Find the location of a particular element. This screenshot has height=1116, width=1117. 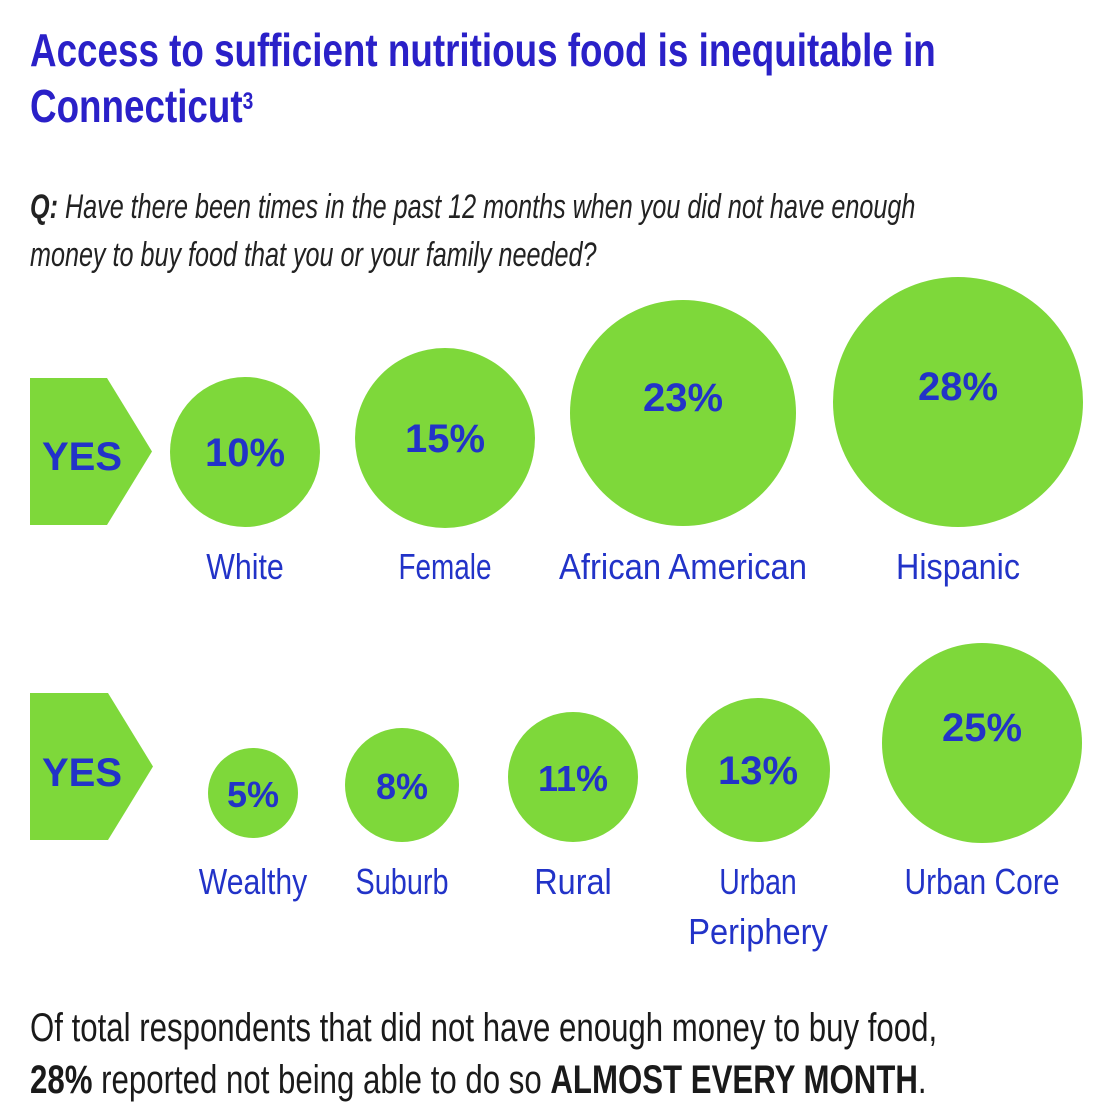

footer-text: reported not being able to do so is located at coordinates (321, 1080).